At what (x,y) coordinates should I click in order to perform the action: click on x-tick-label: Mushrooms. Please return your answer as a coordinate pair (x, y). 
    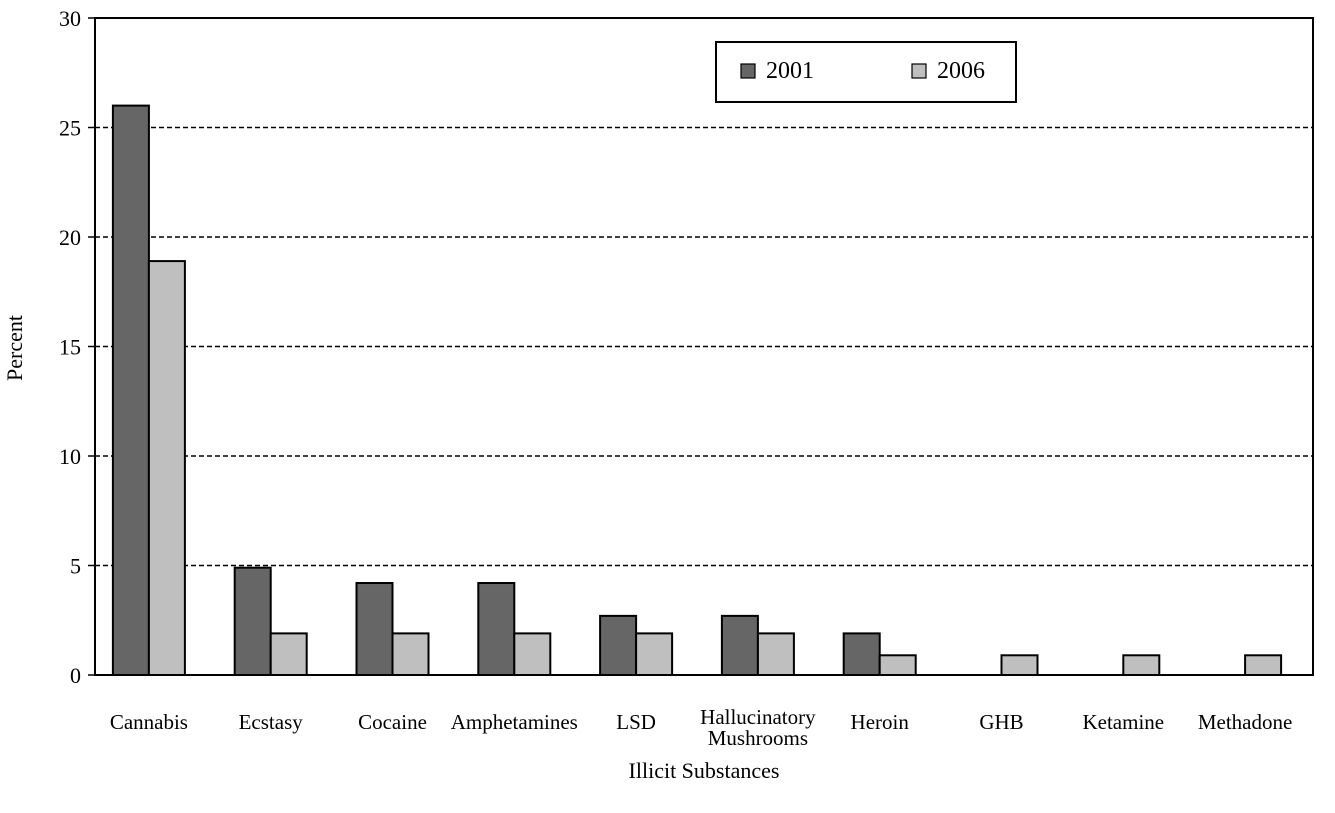
    Looking at the image, I should click on (758, 738).